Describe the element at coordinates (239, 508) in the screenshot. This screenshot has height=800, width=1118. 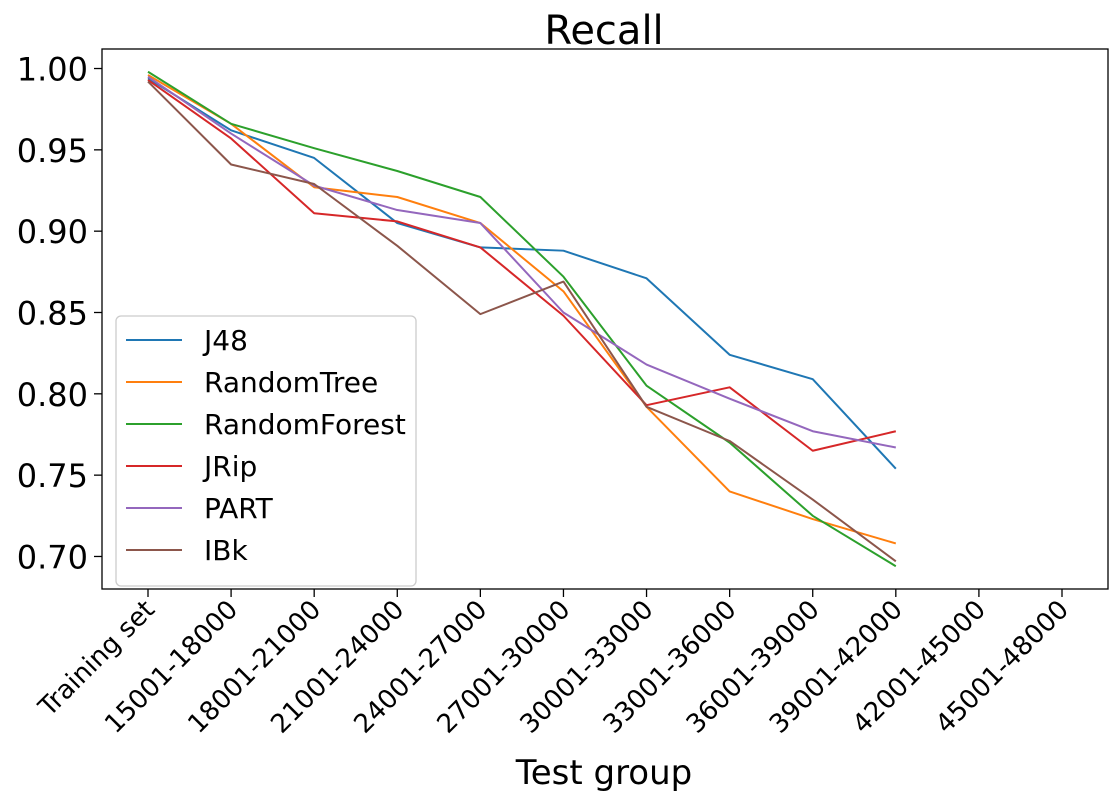
I see `legend-label: PART` at that location.